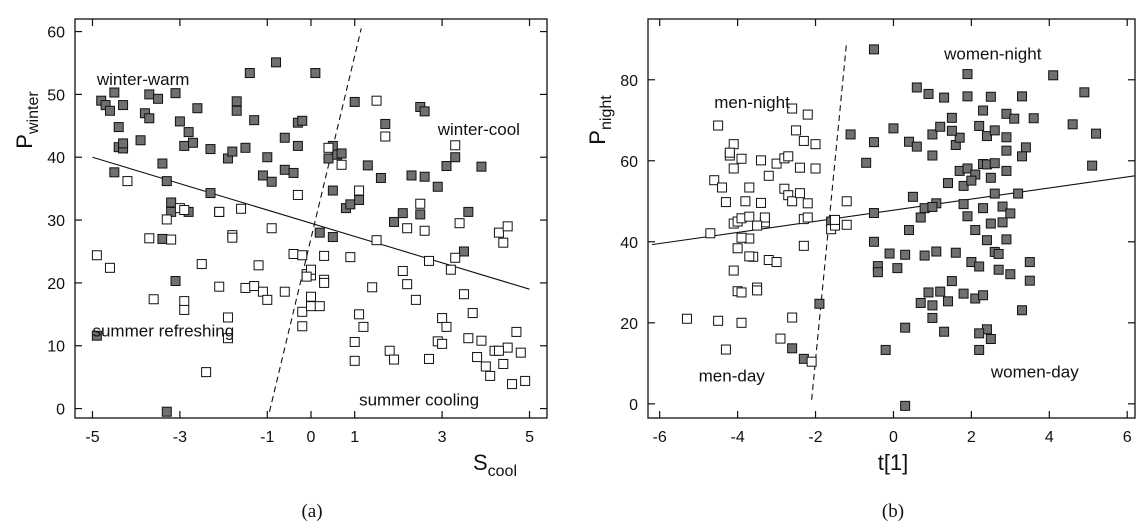 The width and height of the screenshot is (1143, 527). What do you see at coordinates (478, 129) in the screenshot?
I see `region-label: winter-cool` at bounding box center [478, 129].